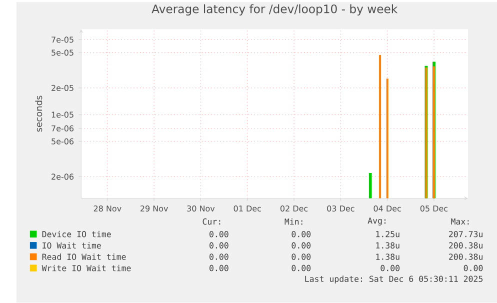  Describe the element at coordinates (434, 209) in the screenshot. I see `x-tick-label: 05 Dec` at that location.